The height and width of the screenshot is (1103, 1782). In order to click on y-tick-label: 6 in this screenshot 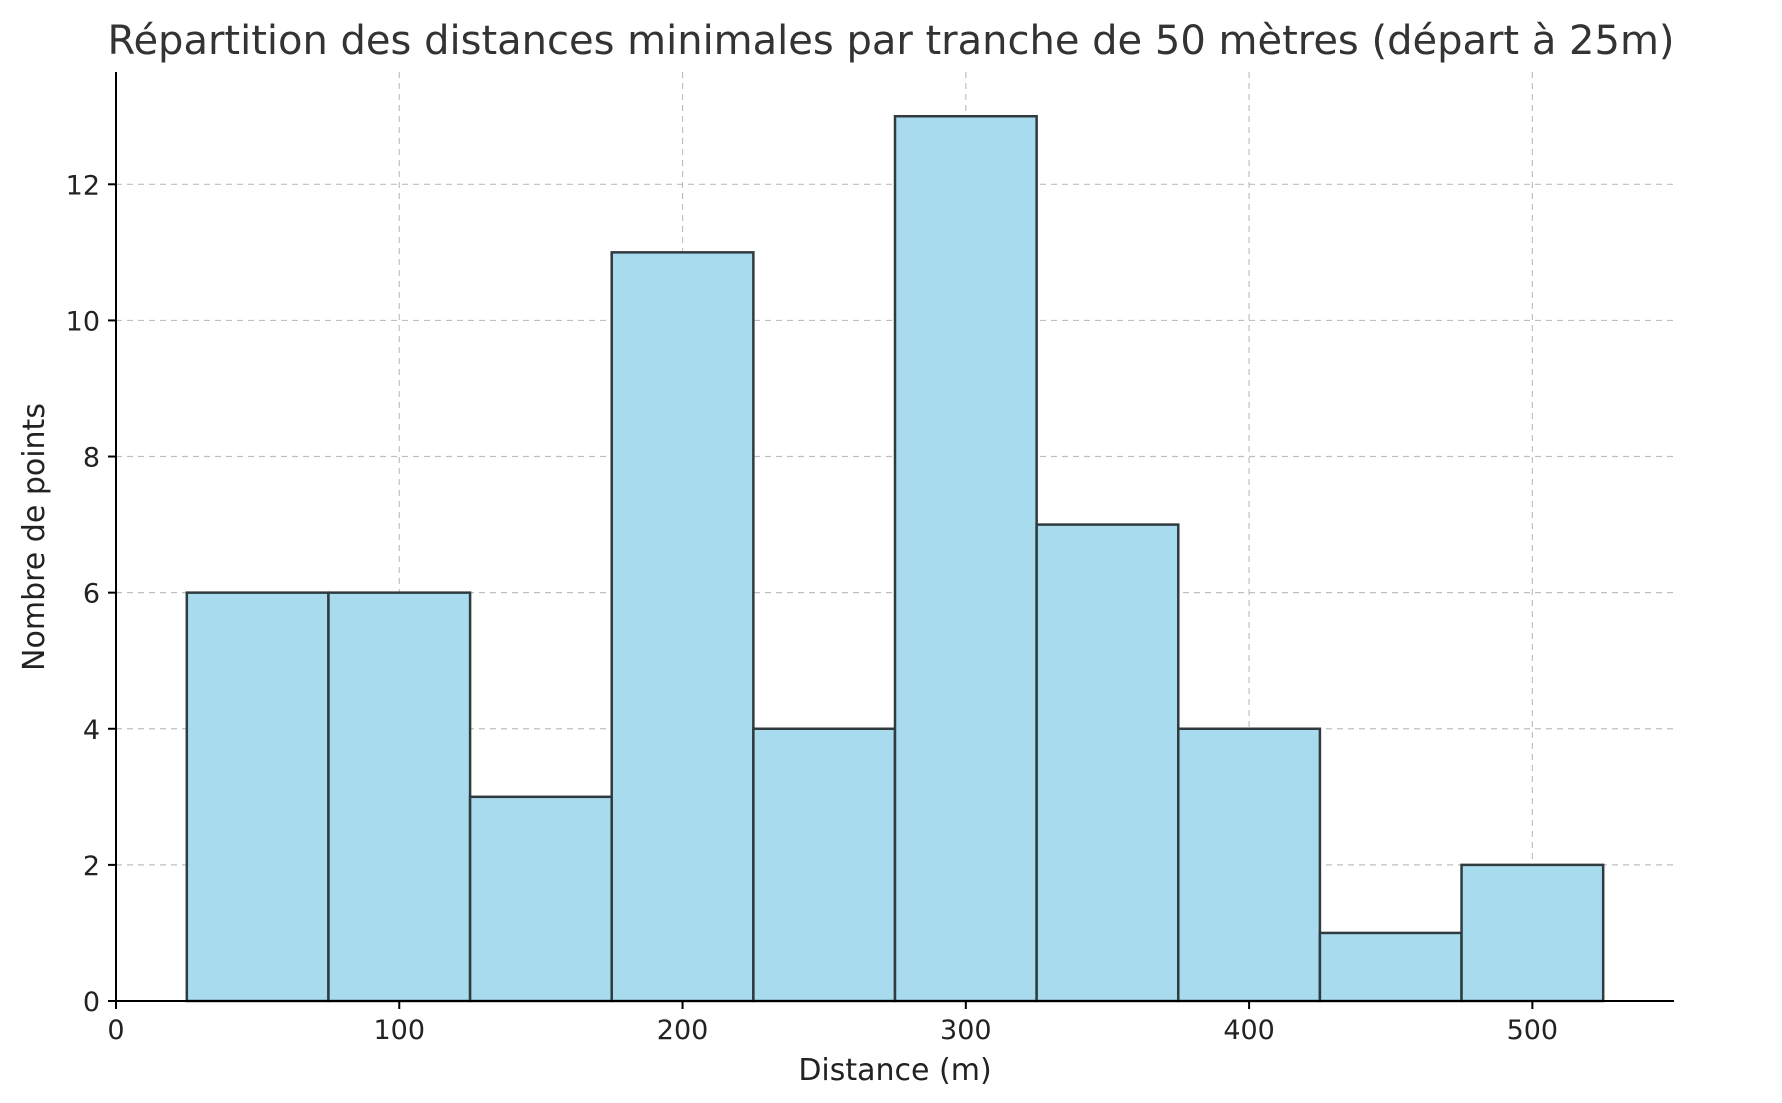, I will do `click(91, 594)`.